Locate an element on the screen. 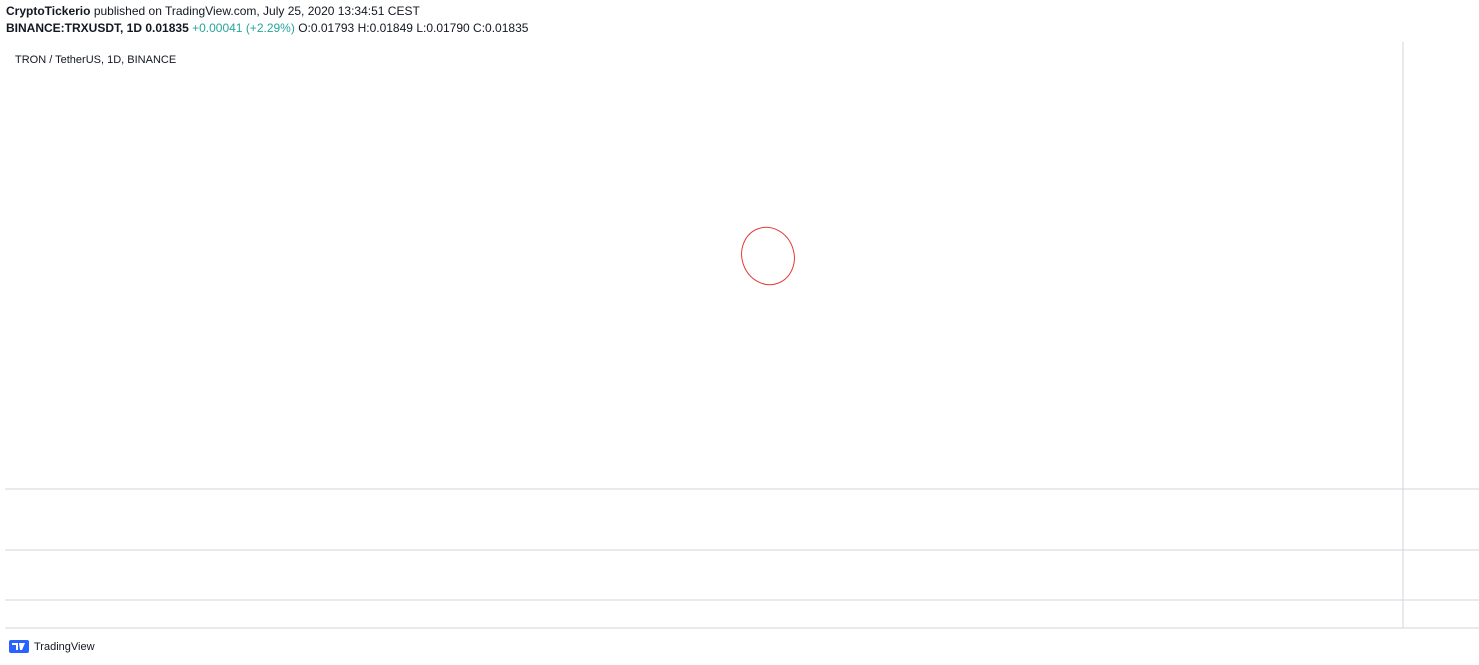 The width and height of the screenshot is (1479, 665). ohlc-low: L:0.01790 is located at coordinates (443, 28).